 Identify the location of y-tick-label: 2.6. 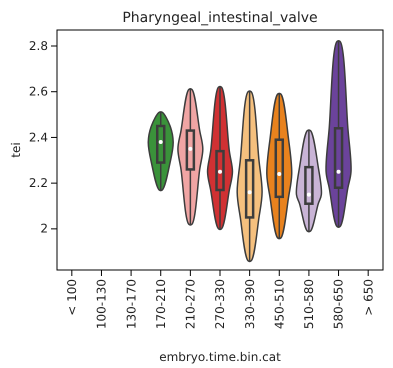
(38, 91).